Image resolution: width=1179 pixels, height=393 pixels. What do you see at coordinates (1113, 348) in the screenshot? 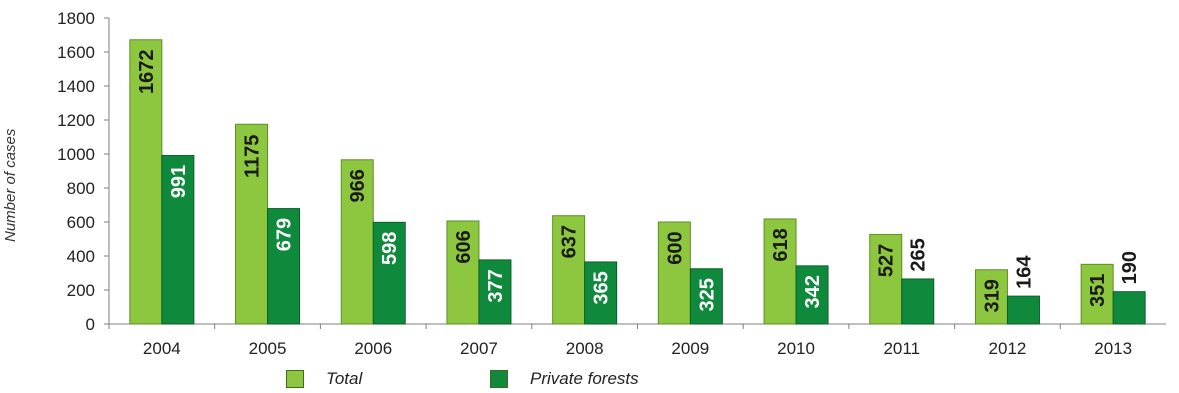
I see `x-tick-label: 2013` at bounding box center [1113, 348].